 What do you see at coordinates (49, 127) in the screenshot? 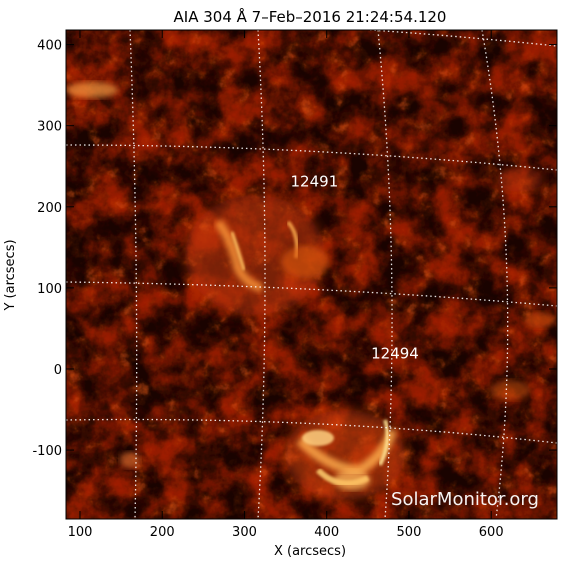
I see `y-tick-label: 300` at bounding box center [49, 127].